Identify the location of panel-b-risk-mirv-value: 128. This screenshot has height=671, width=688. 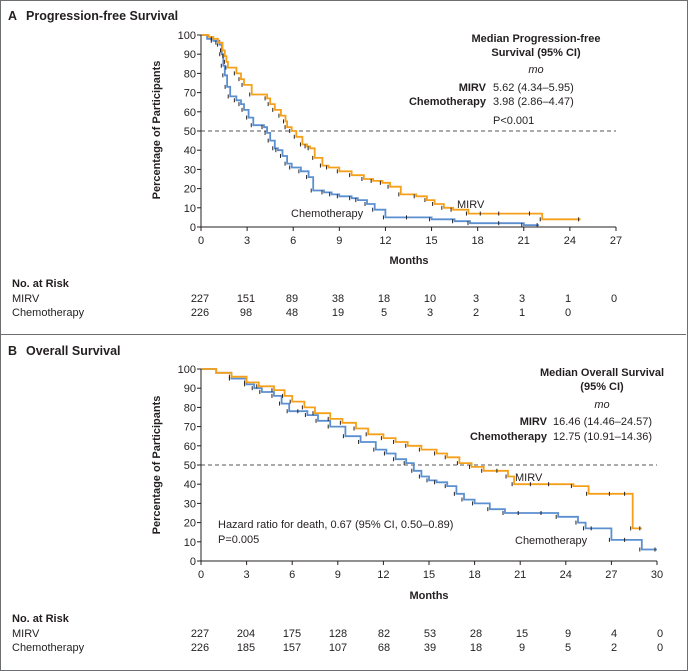
(338, 634).